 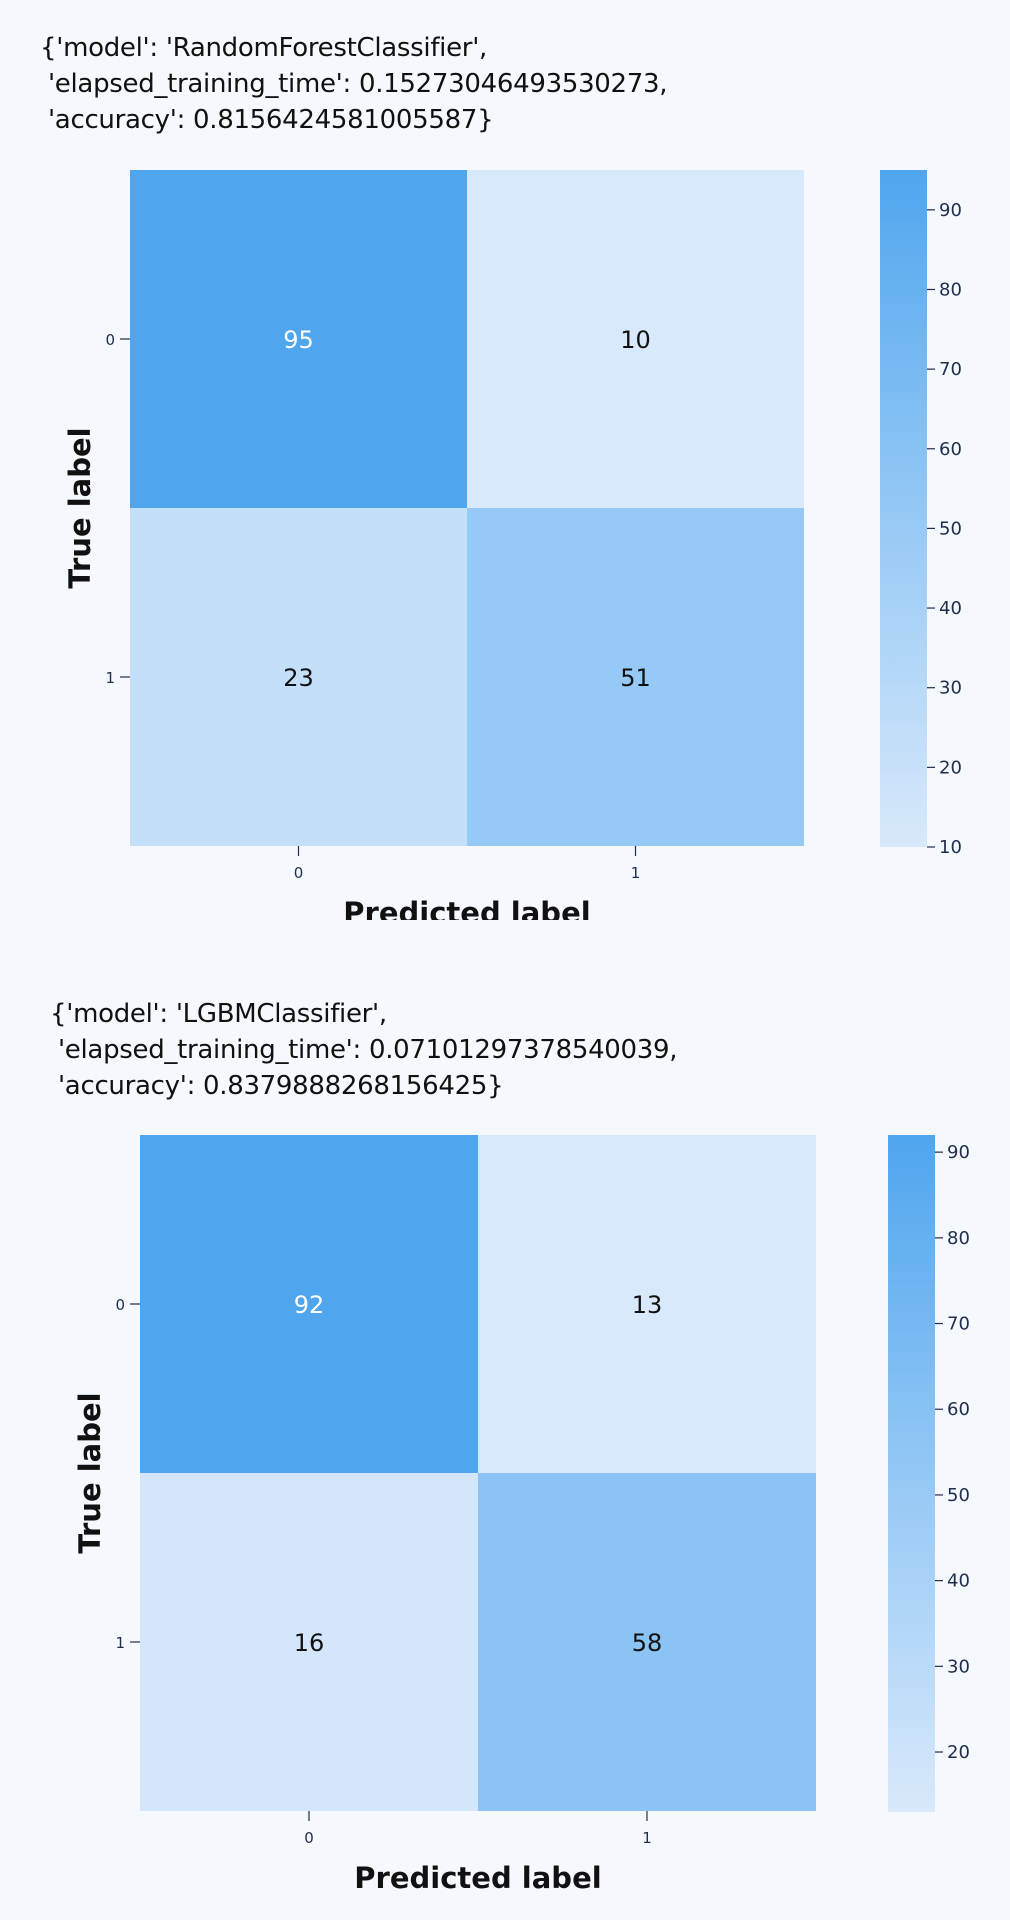 I want to click on cell-value-label-r1-c0: 23, so click(x=298, y=678).